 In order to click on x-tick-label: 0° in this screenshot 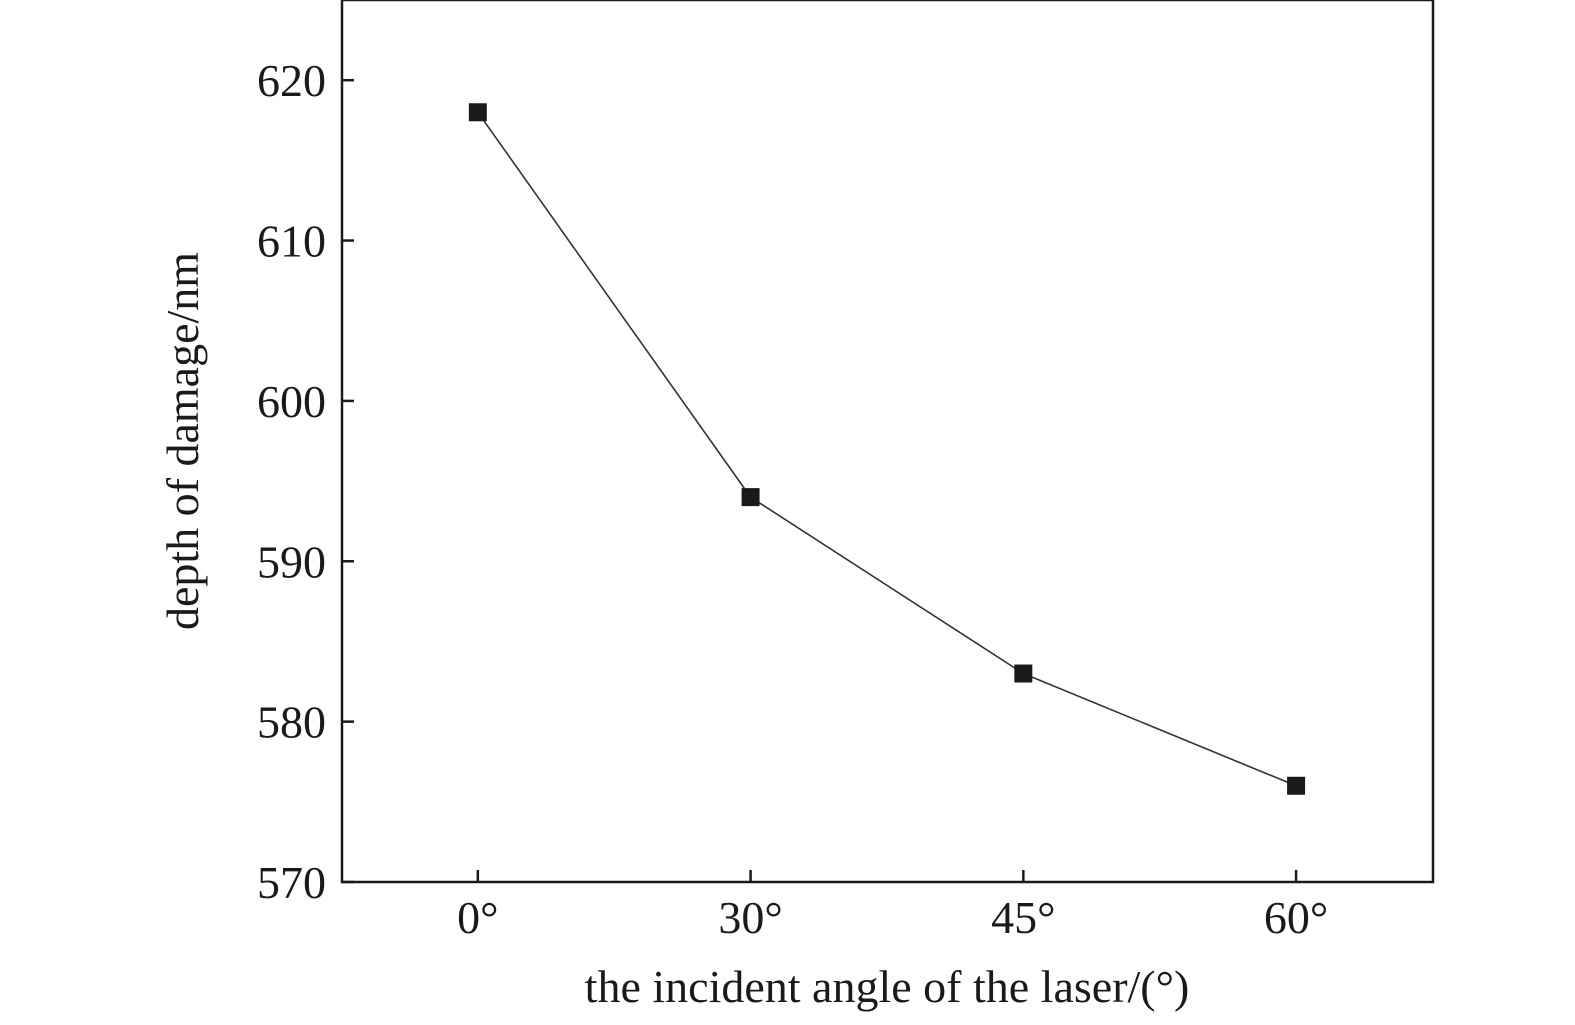, I will do `click(477, 917)`.